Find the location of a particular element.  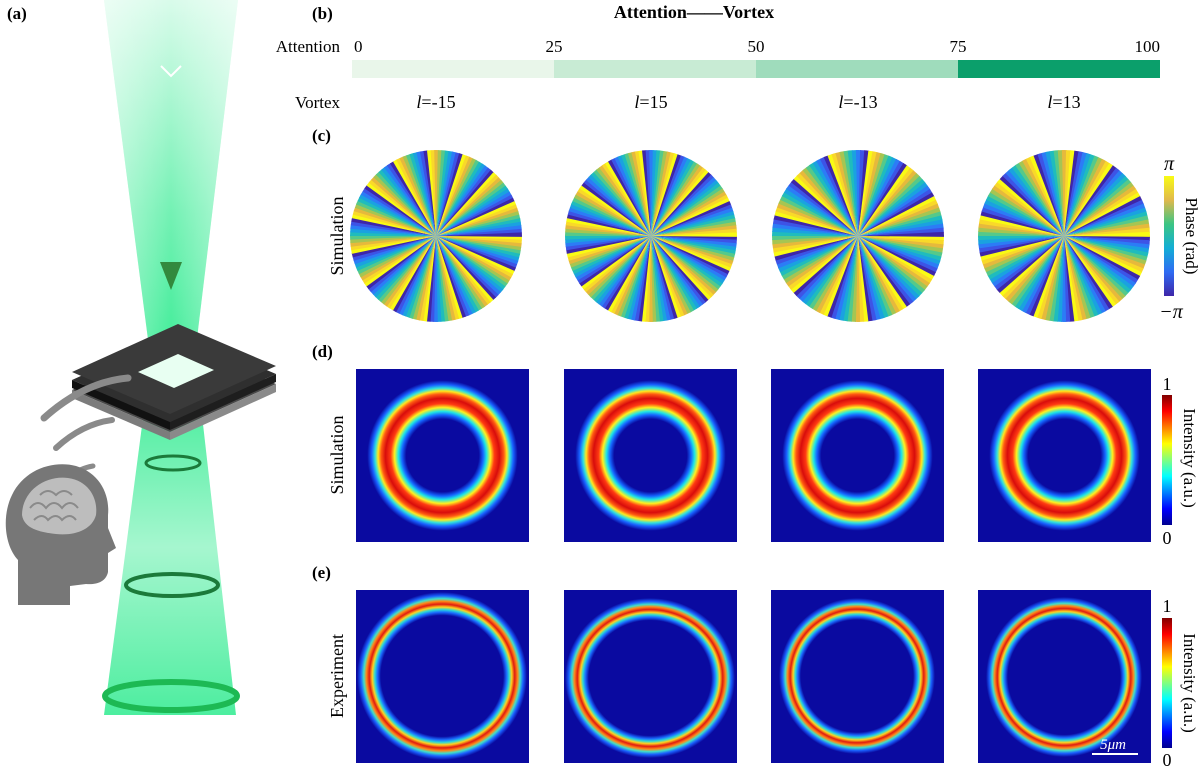

attention-tick-100: 100 is located at coordinates (1148, 46).